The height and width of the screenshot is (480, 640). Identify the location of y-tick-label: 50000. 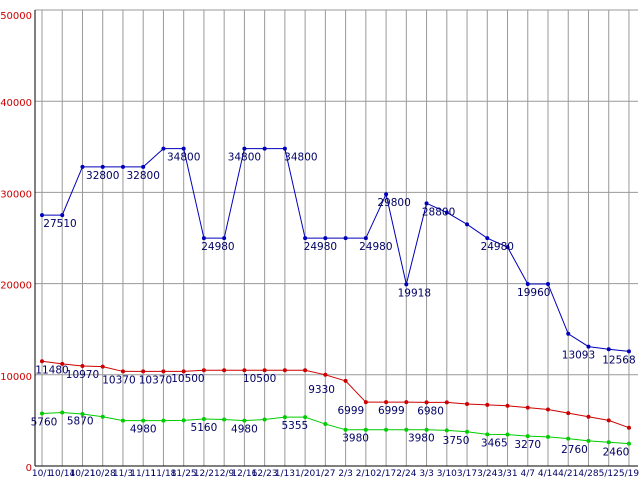
(16, 16).